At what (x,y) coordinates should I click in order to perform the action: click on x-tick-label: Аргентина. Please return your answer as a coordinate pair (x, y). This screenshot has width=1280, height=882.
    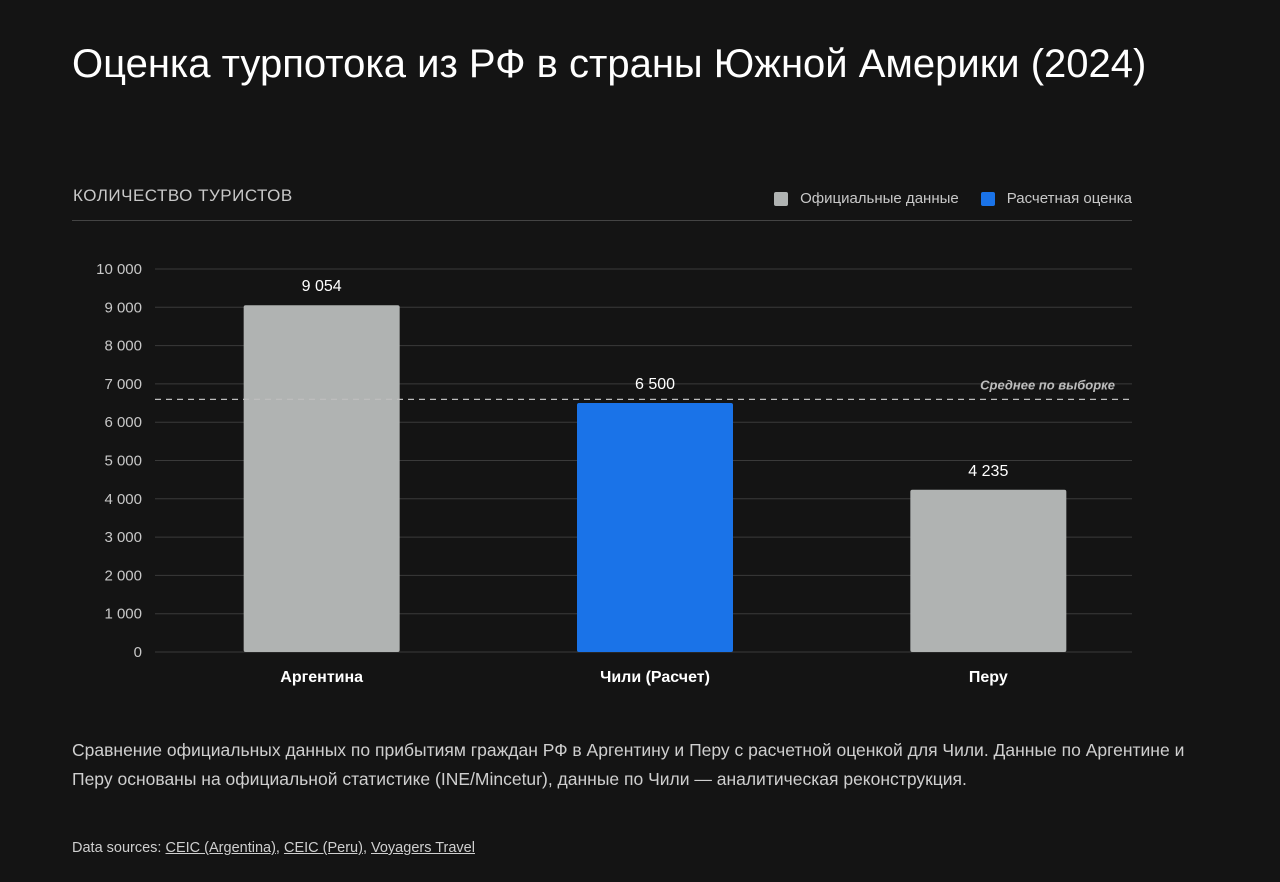
    Looking at the image, I should click on (321, 677).